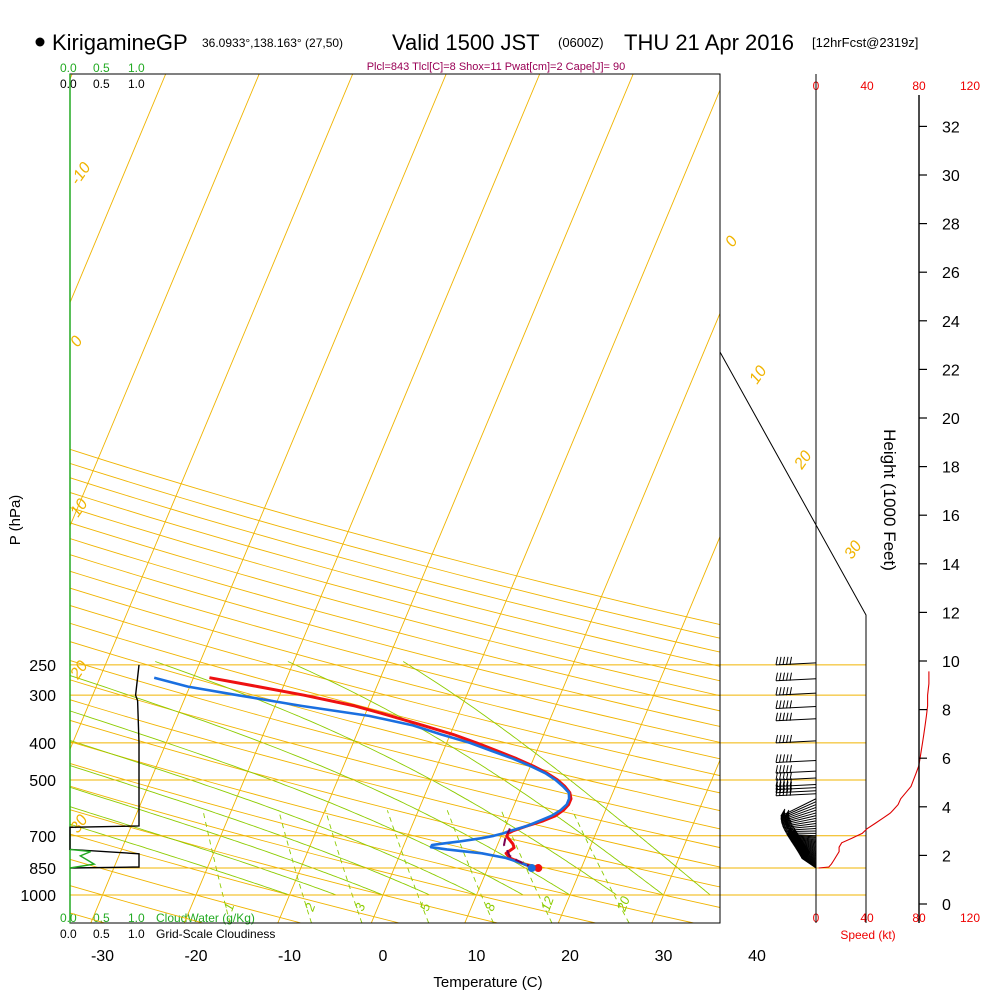 This screenshot has width=1000, height=1000. What do you see at coordinates (793, 637) in the screenshot?
I see `wind-panel-edge` at bounding box center [793, 637].